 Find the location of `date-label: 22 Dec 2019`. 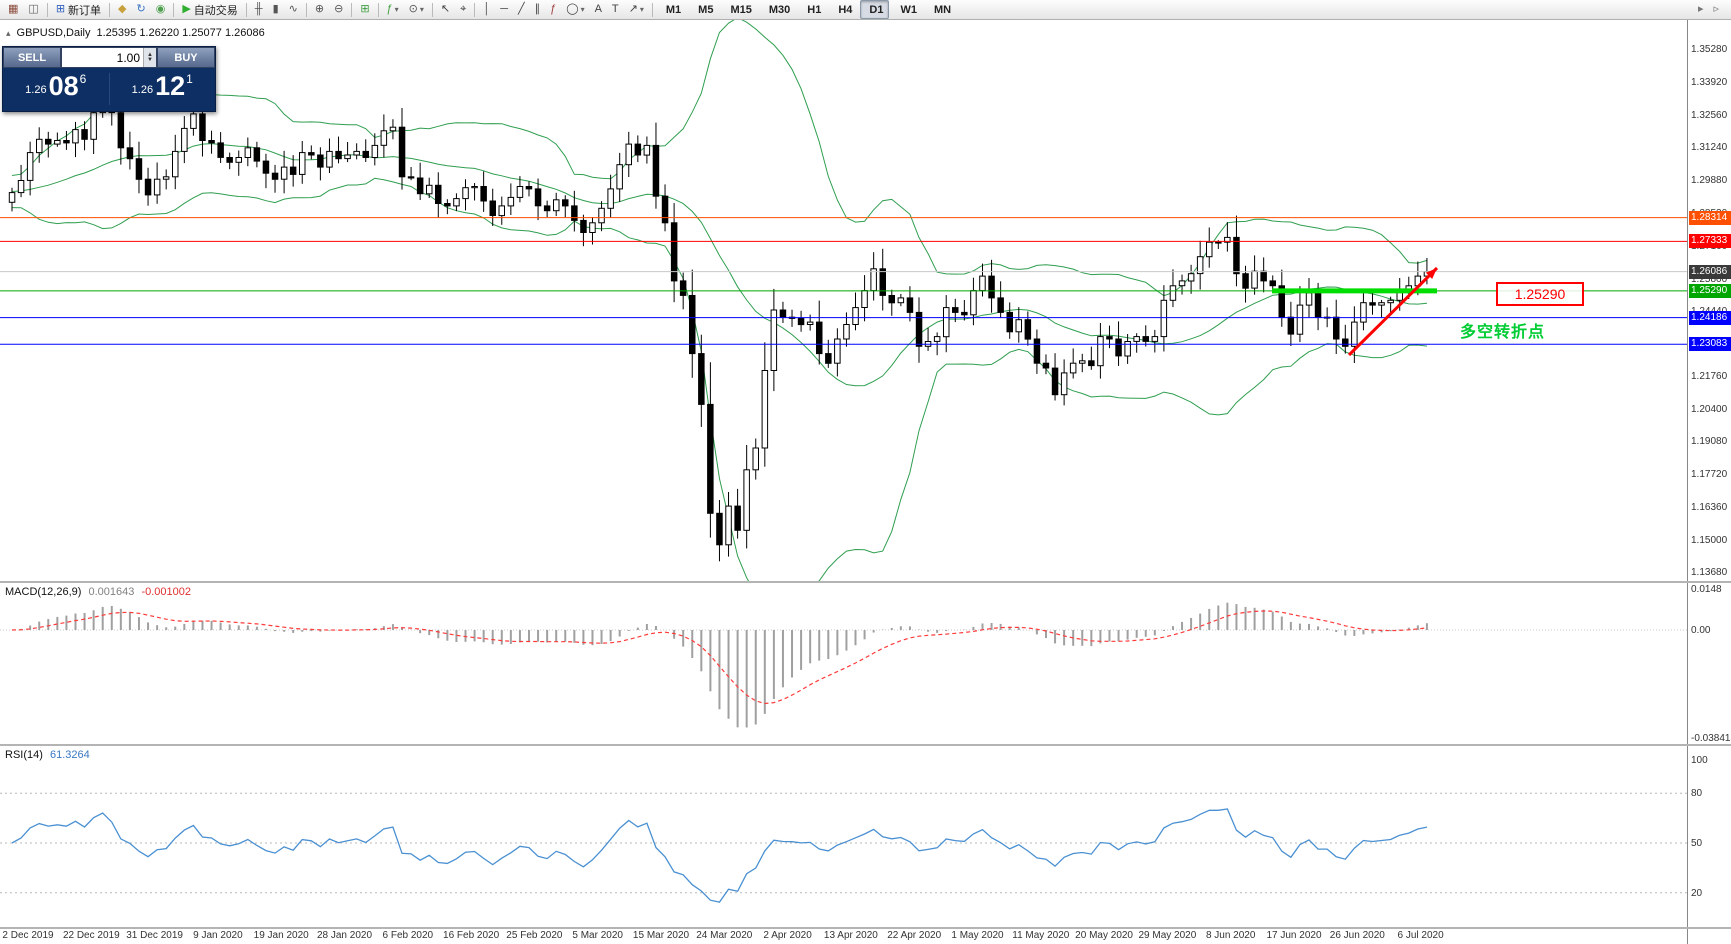

date-label: 22 Dec 2019 is located at coordinates (91, 935).